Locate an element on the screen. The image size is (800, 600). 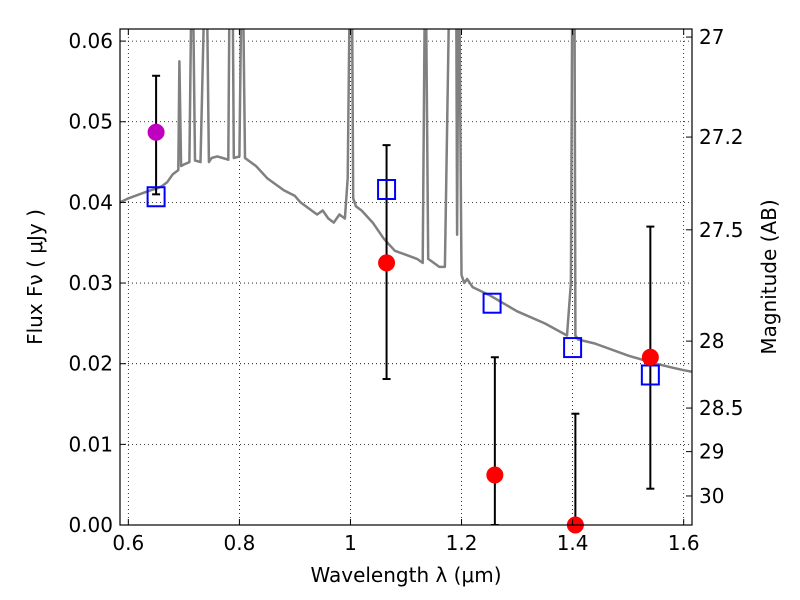
y-axis-ticks: 0.00 0.01 0.02 0.03 0.04 0.05 0.06 is located at coordinates (97, 283).